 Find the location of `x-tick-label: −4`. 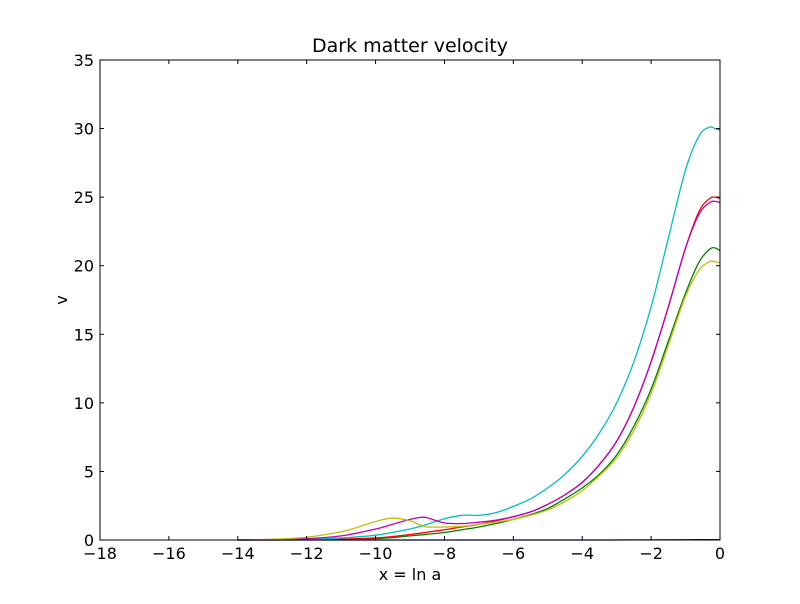

x-tick-label: −4 is located at coordinates (582, 553).